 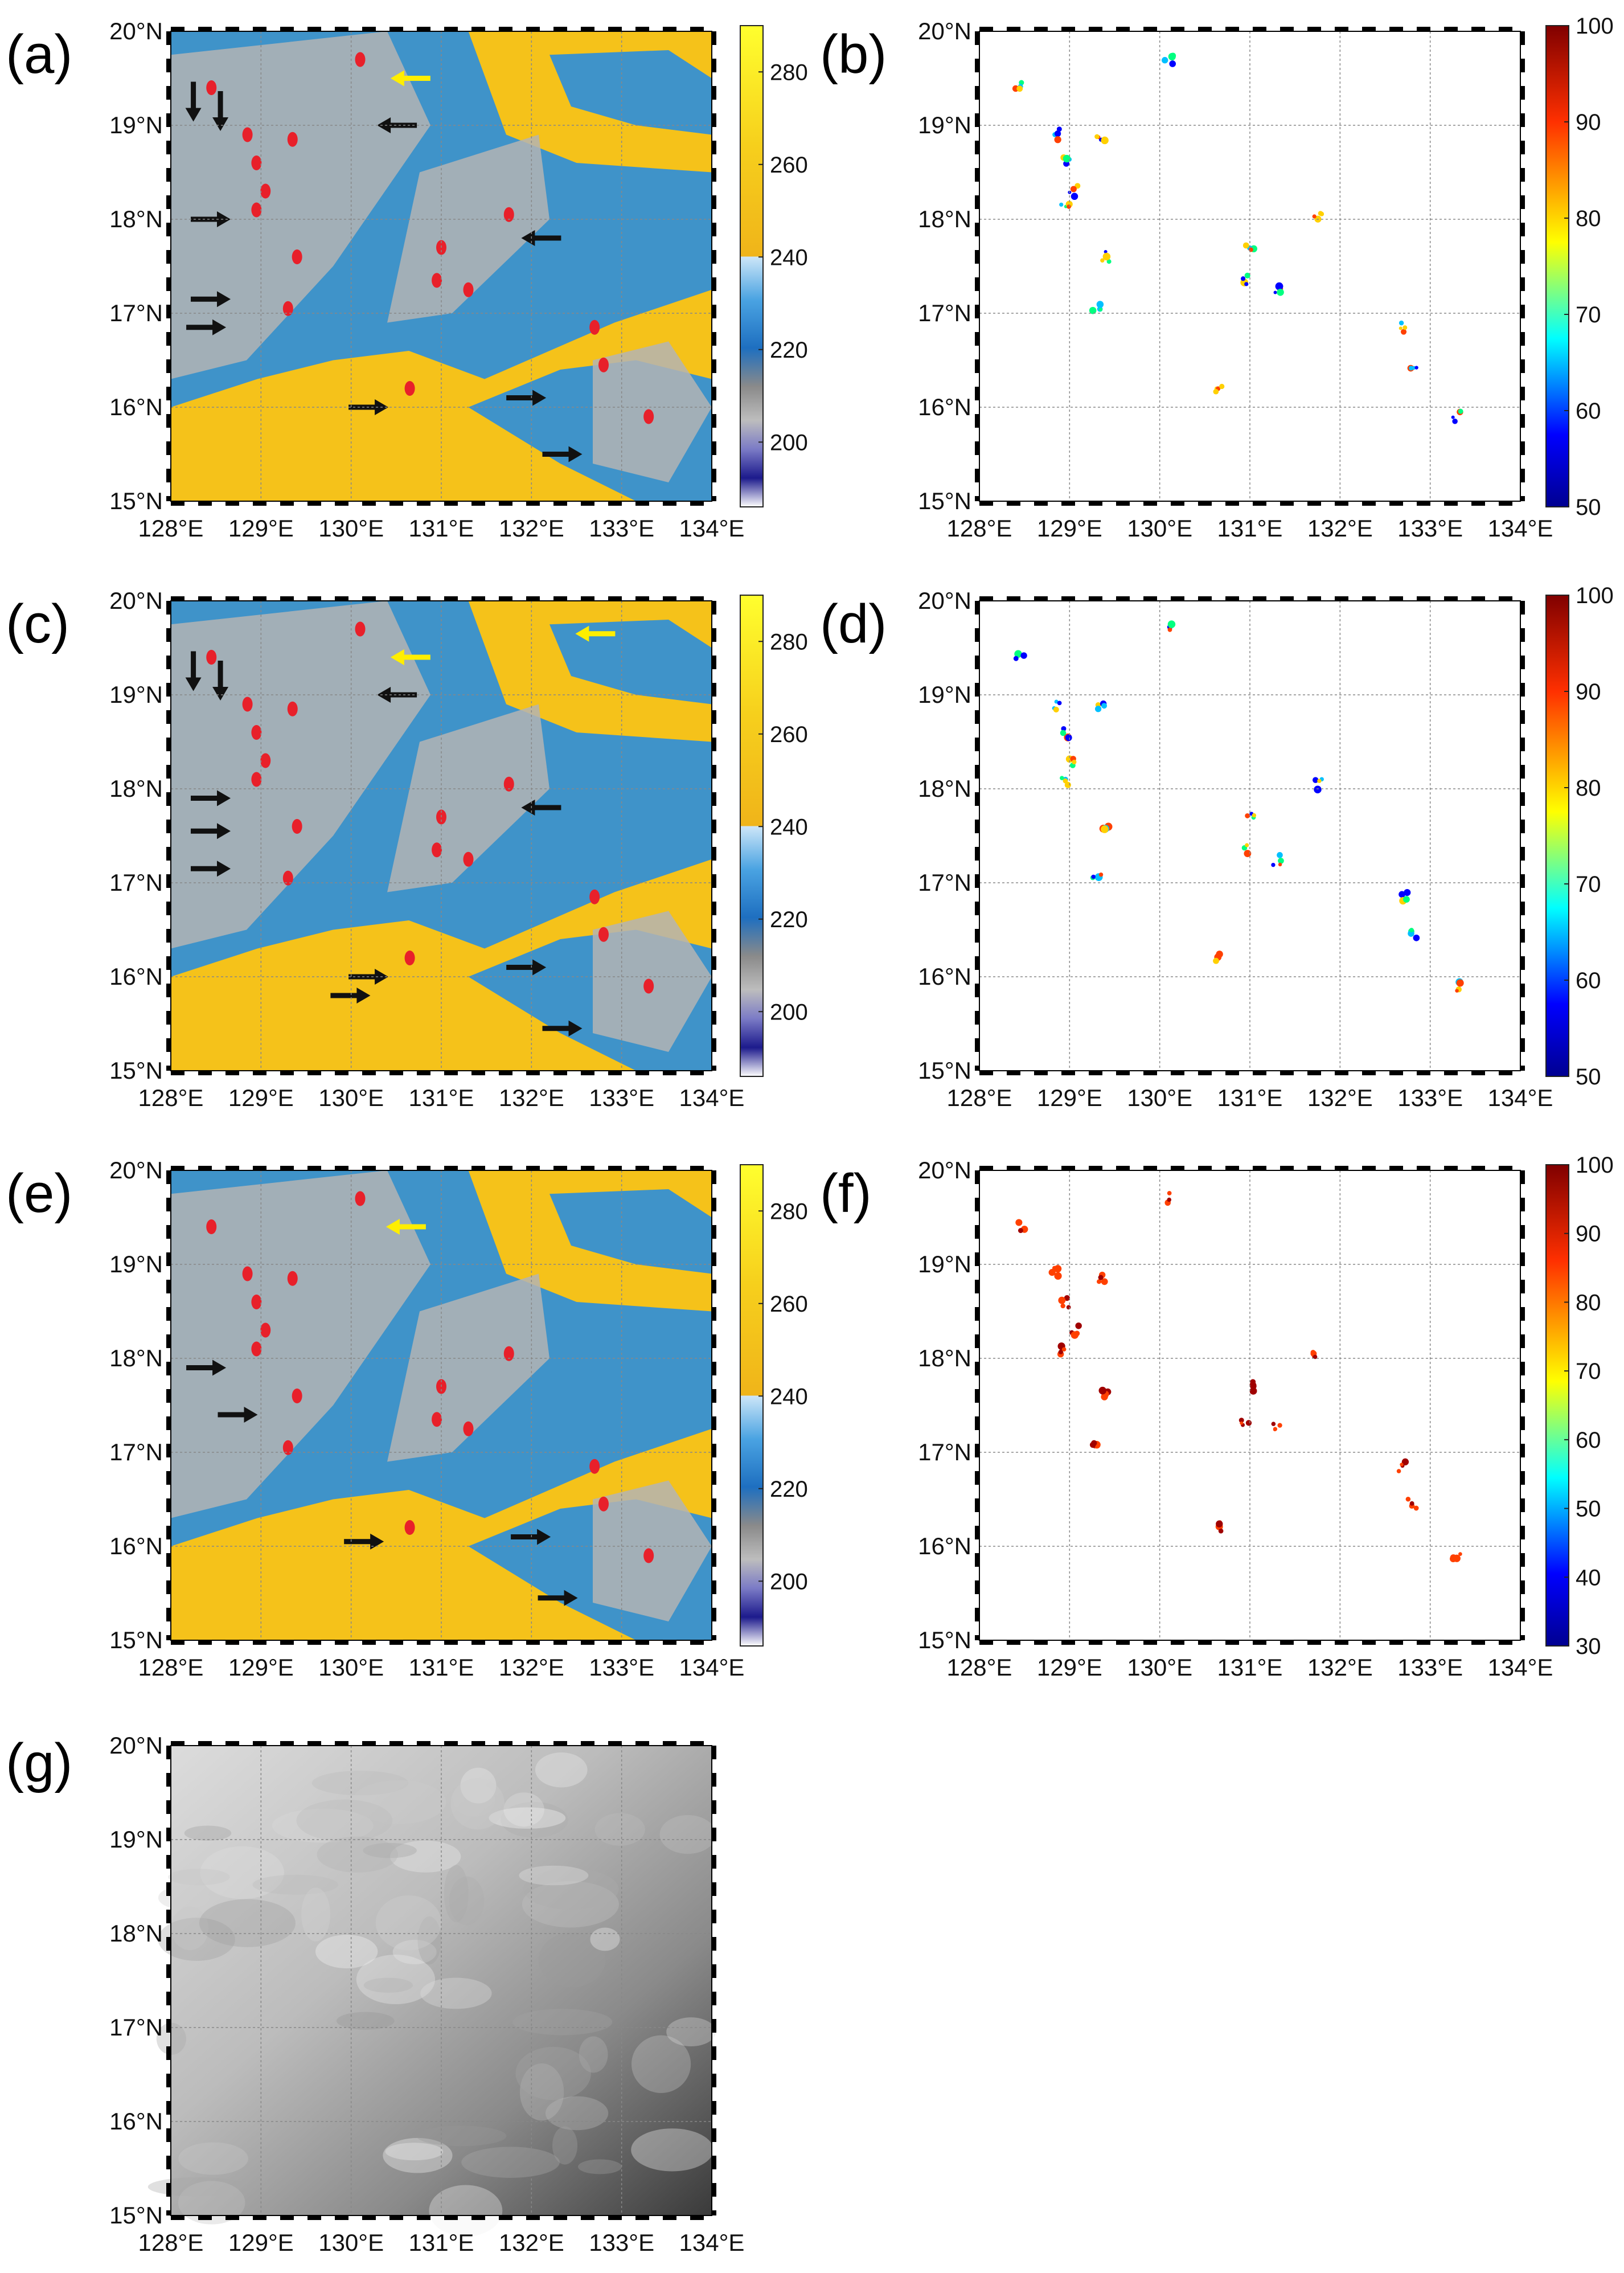 What do you see at coordinates (1579, 836) in the screenshot?
I see `colorbar: 50 60 70 80 90 100` at bounding box center [1579, 836].